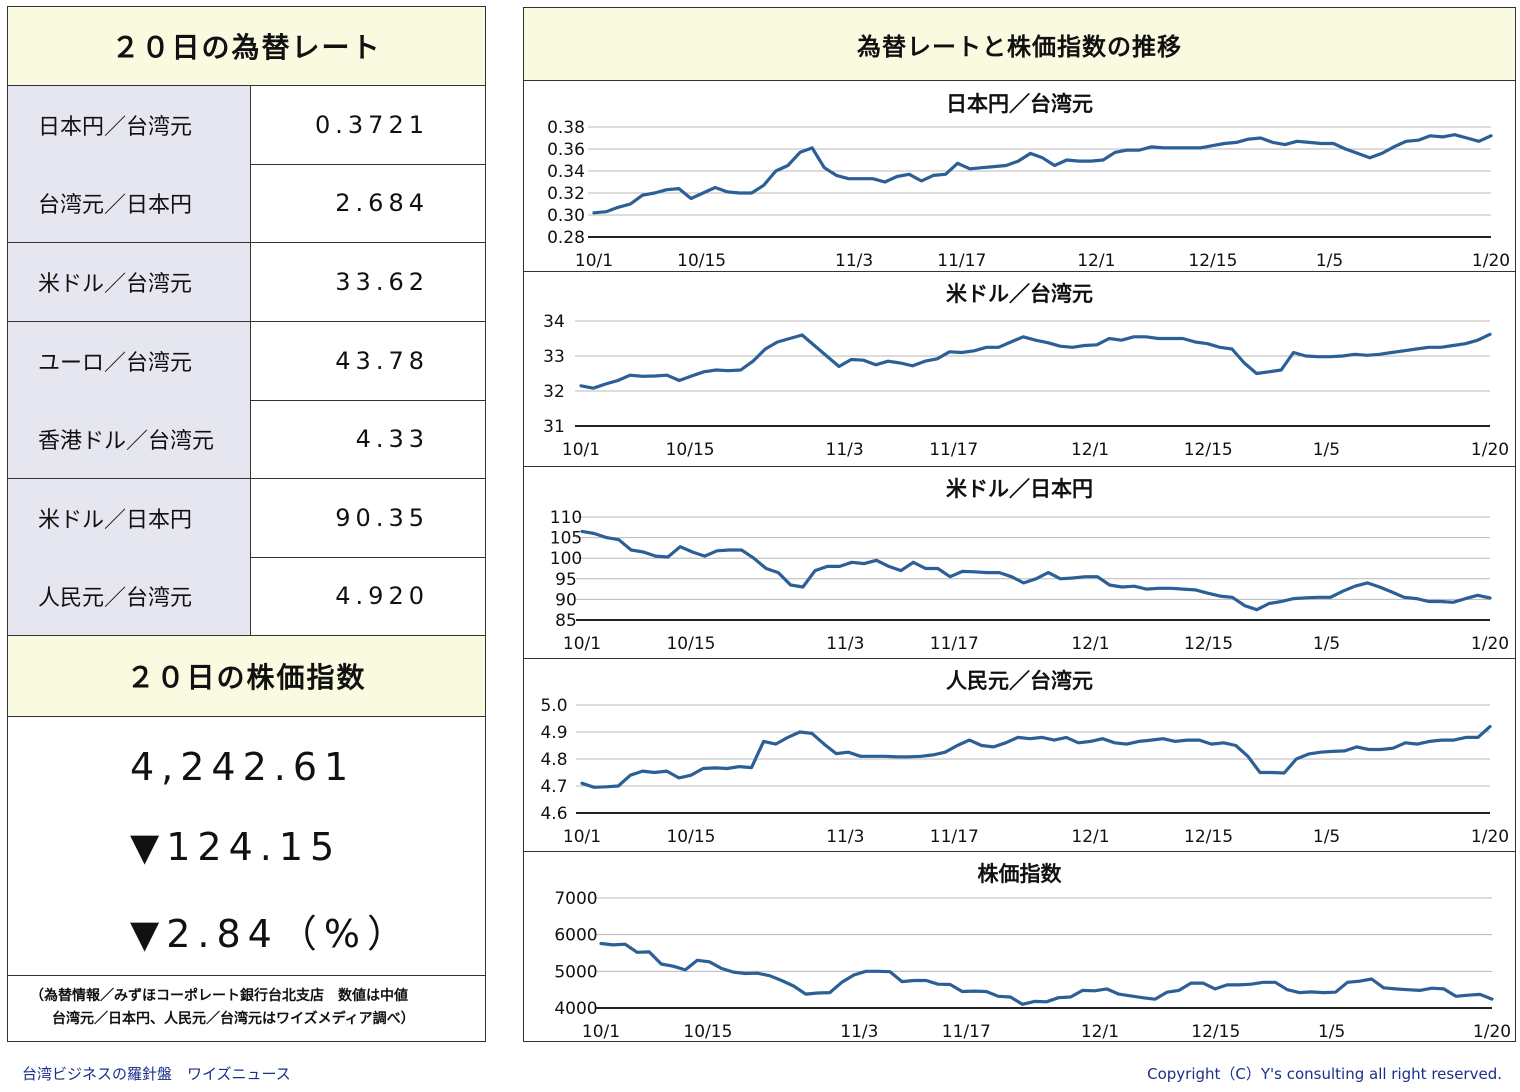 This screenshot has width=1520, height=1092. Describe the element at coordinates (1019, 44) in the screenshot. I see `charts-title: 為替レートと株価指数の推移` at that location.